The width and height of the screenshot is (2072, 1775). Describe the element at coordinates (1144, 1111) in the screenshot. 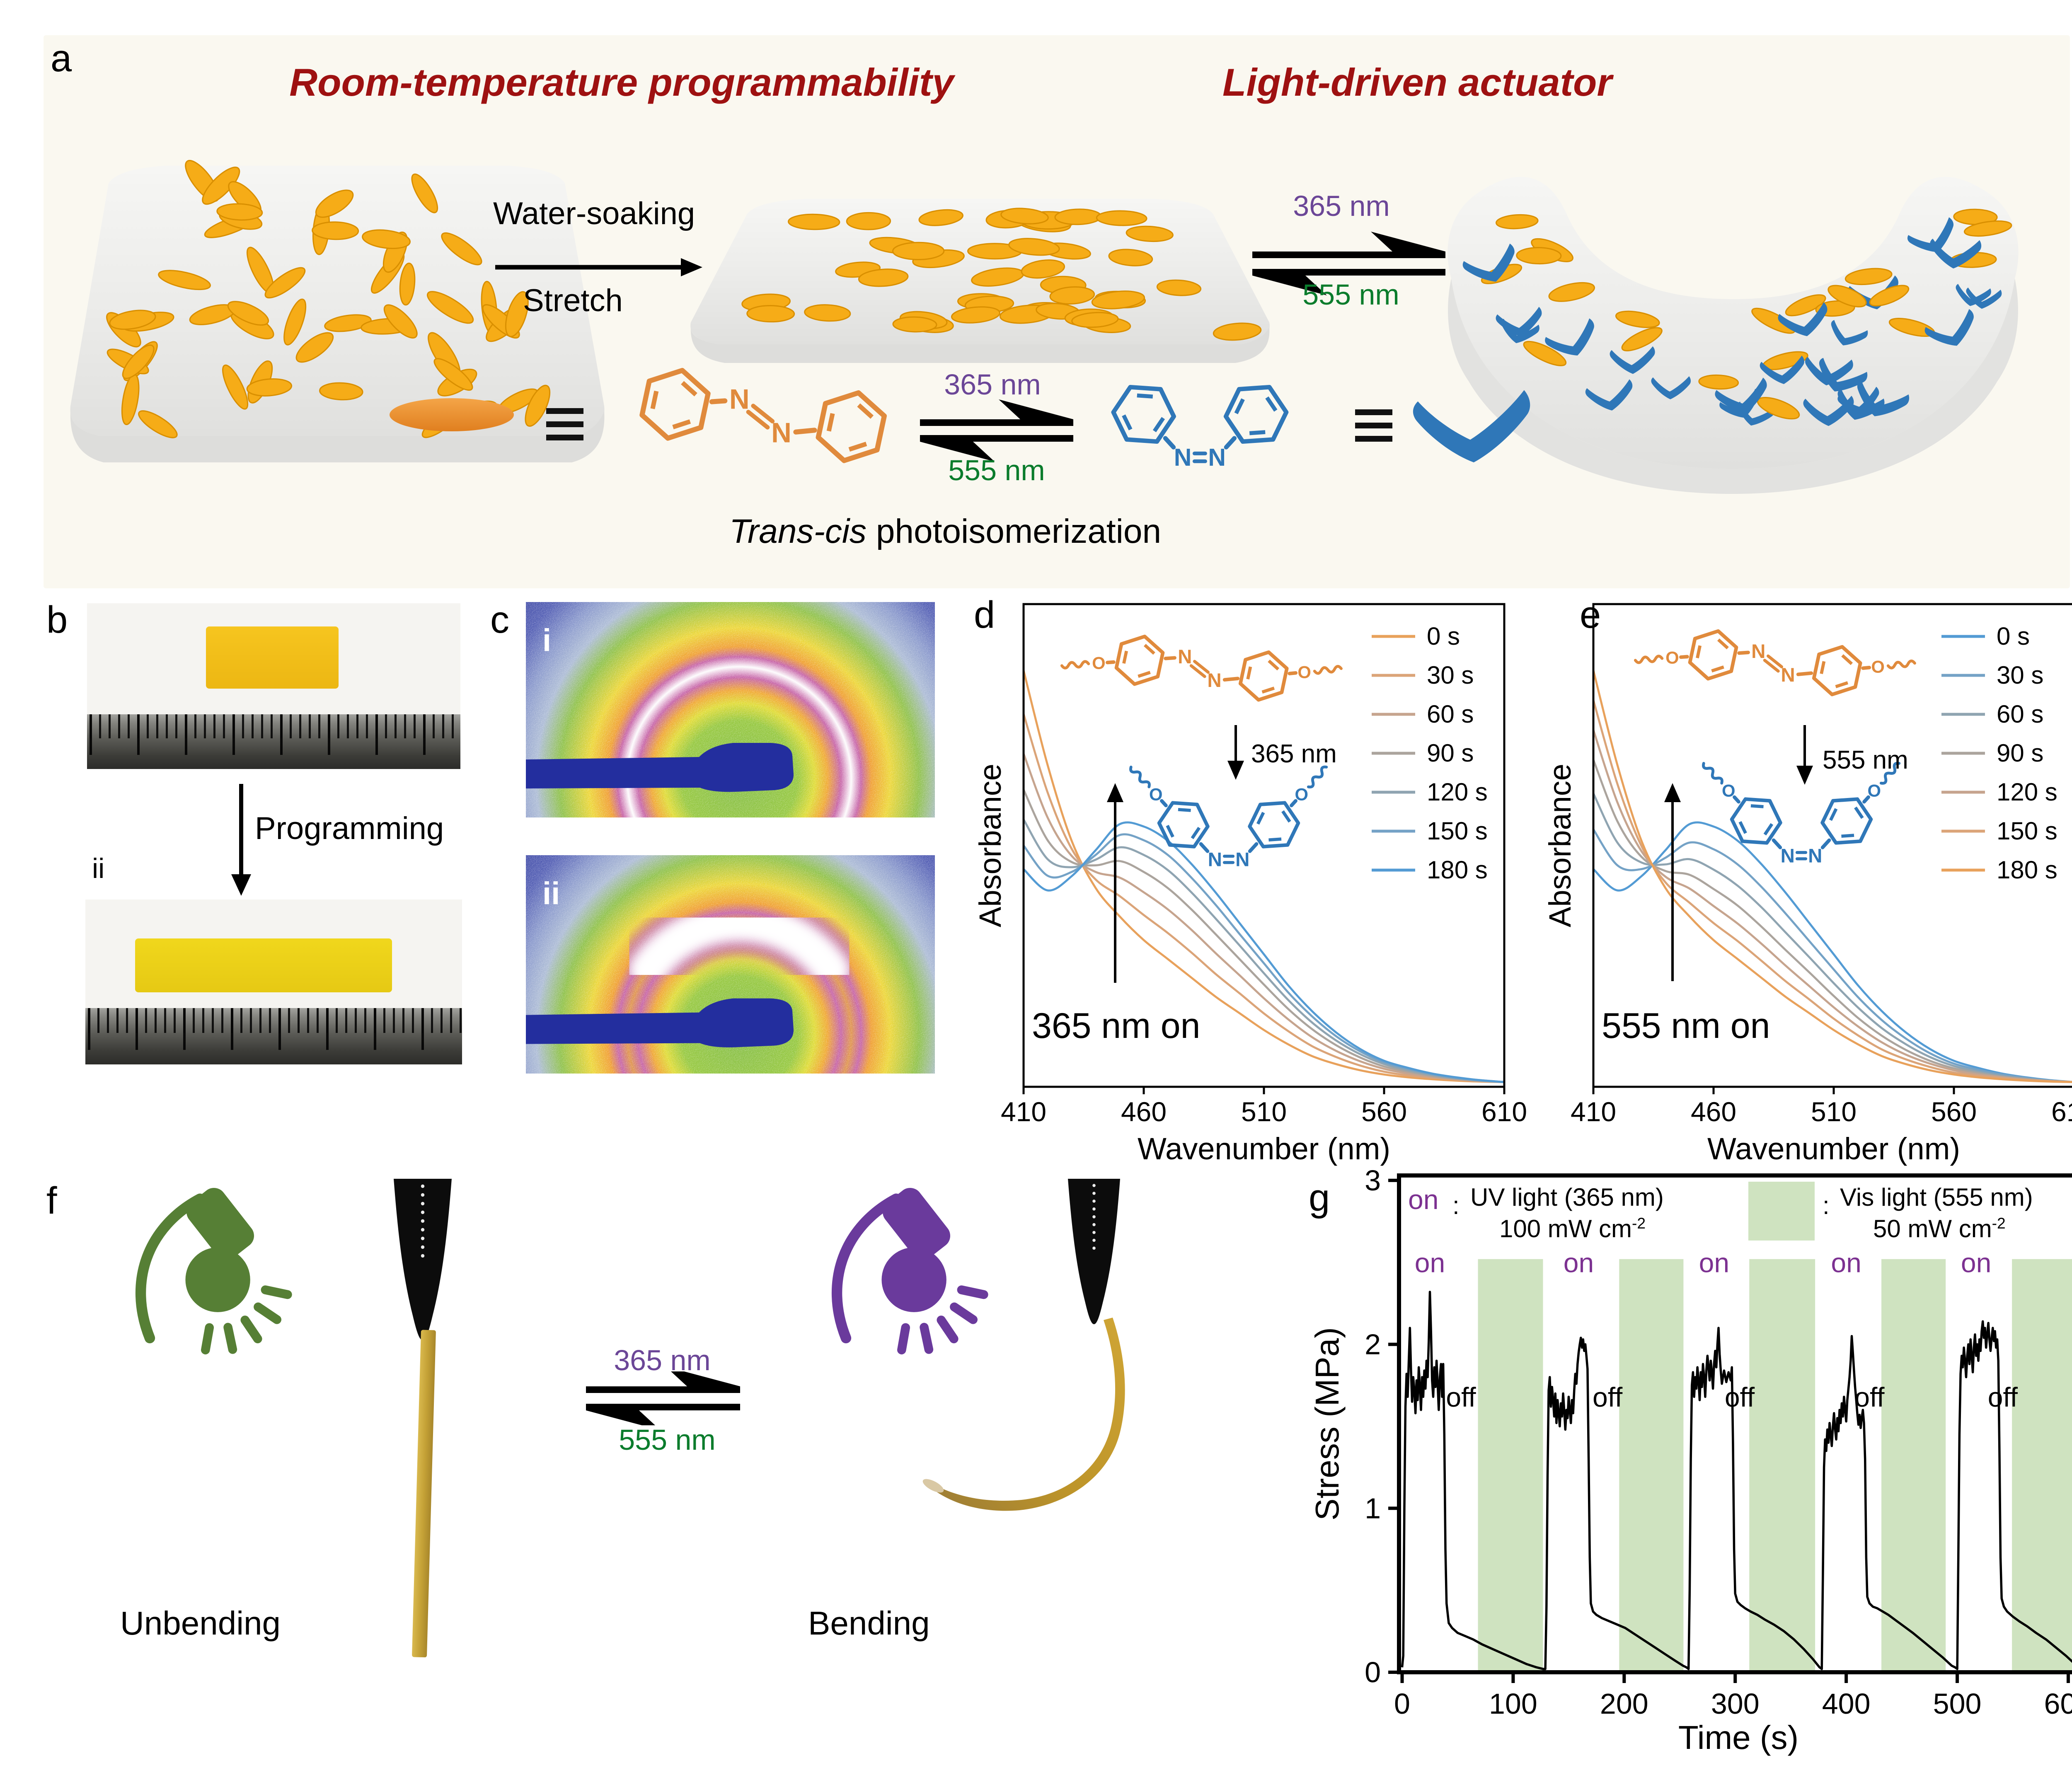

I see `x-tick-label: 460` at that location.